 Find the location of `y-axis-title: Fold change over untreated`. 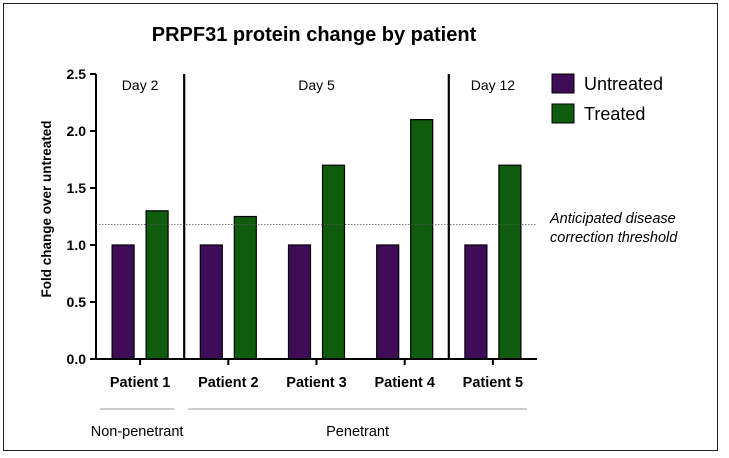

y-axis-title: Fold change over untreated is located at coordinates (46, 208).